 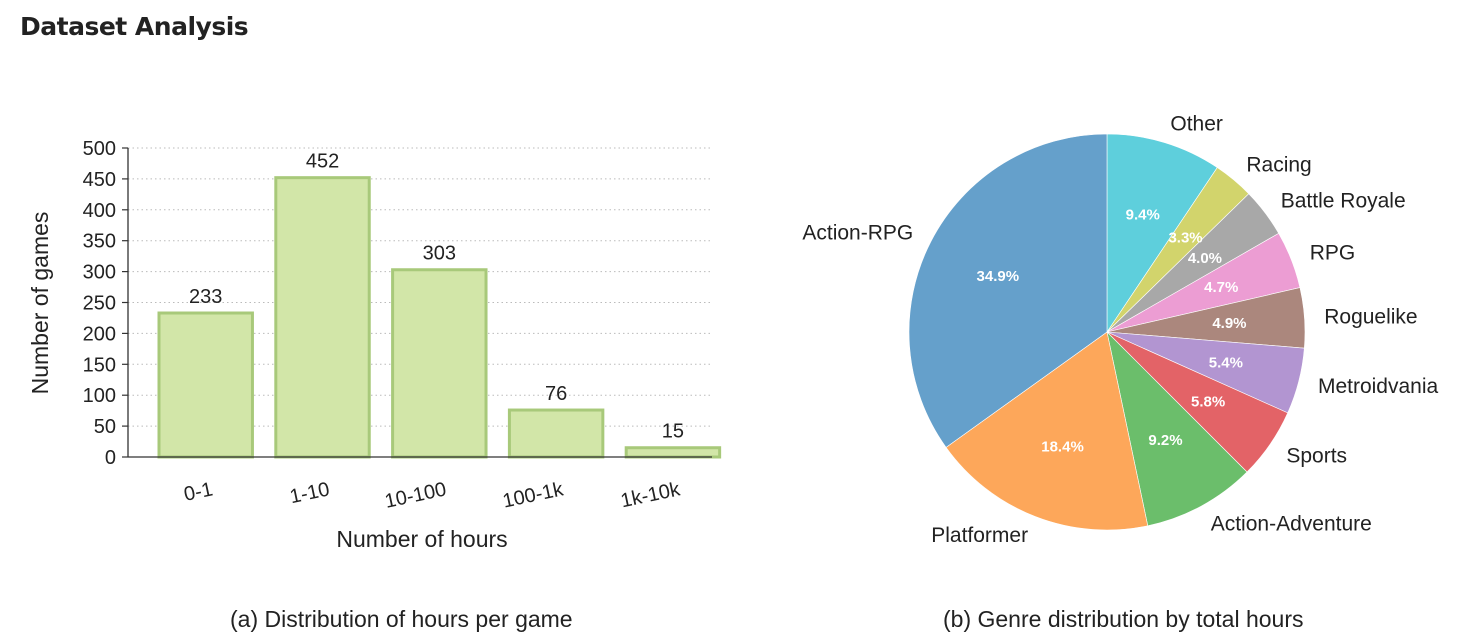 I want to click on pie-percent-label: 4.9%, so click(x=1229, y=323).